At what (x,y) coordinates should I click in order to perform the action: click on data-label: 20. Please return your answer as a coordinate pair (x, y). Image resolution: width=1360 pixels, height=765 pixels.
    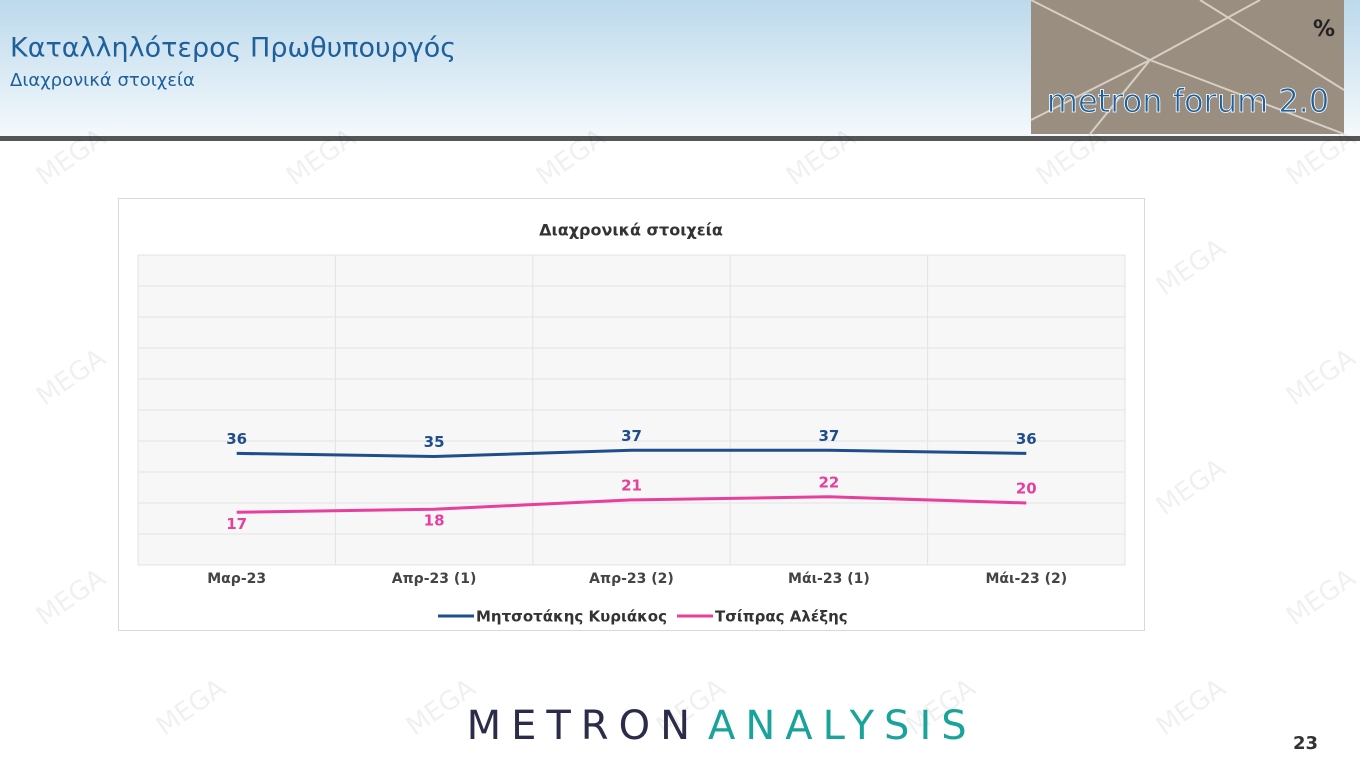
    Looking at the image, I should click on (1026, 489).